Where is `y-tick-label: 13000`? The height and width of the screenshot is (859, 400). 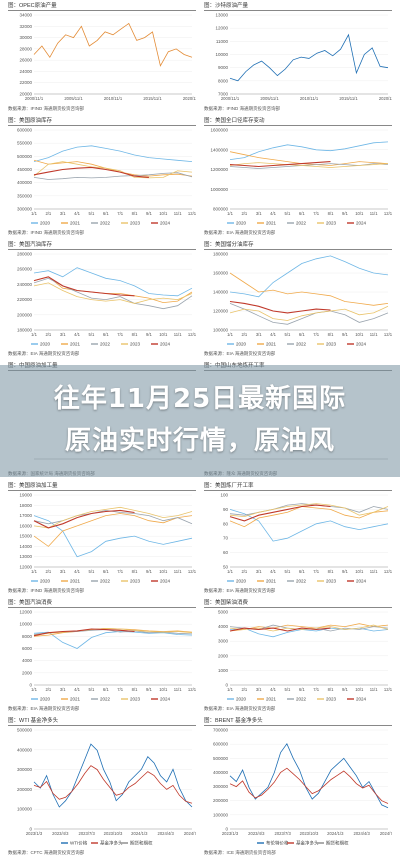
y-tick-label: 13000 is located at coordinates (25, 556).